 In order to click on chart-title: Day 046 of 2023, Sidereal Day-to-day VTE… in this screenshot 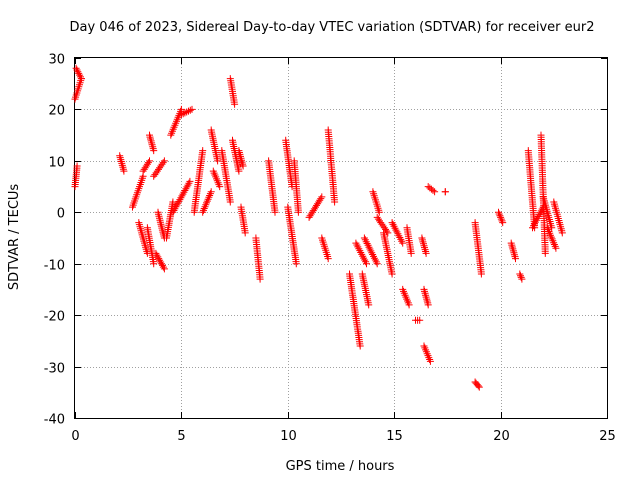, I will do `click(332, 27)`.